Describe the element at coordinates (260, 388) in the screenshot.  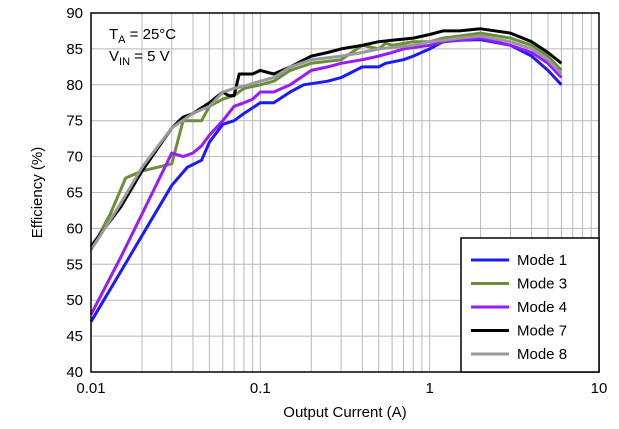
I see `x-tick-label: 0.1` at that location.